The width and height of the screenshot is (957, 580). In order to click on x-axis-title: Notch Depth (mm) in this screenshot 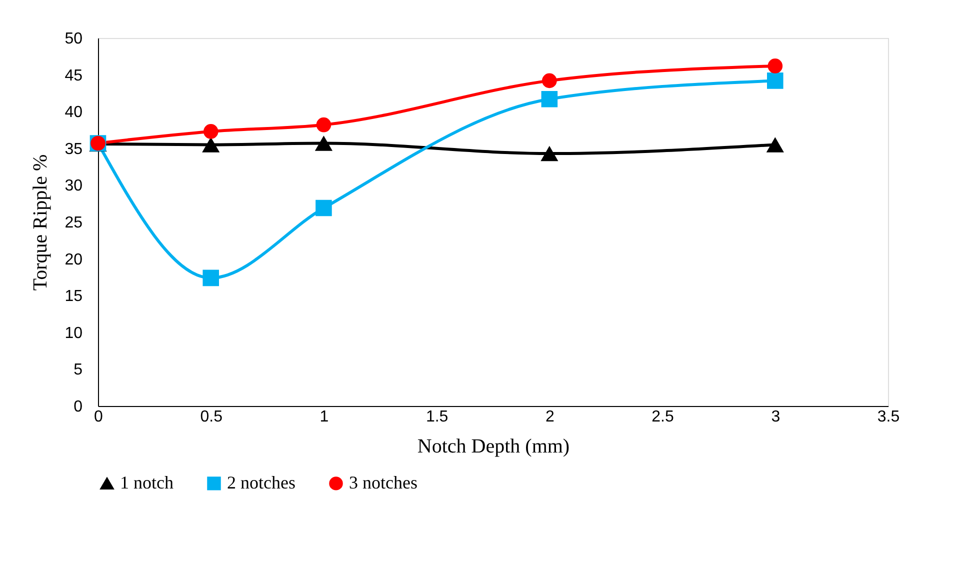, I will do `click(493, 447)`.